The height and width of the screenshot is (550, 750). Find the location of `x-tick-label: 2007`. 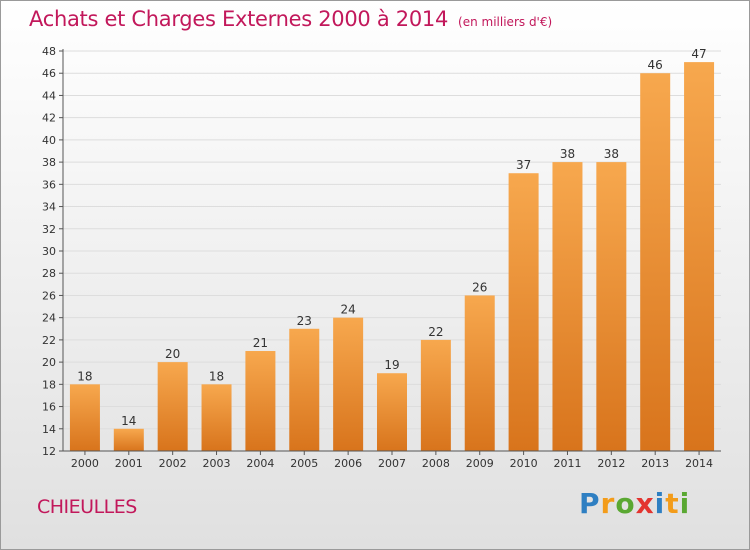

x-tick-label: 2007 is located at coordinates (392, 463).